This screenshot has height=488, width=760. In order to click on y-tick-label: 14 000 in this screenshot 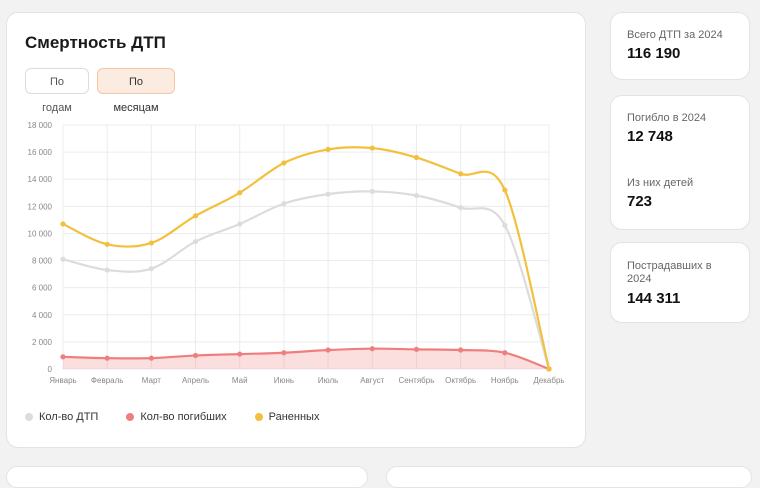, I will do `click(40, 179)`.